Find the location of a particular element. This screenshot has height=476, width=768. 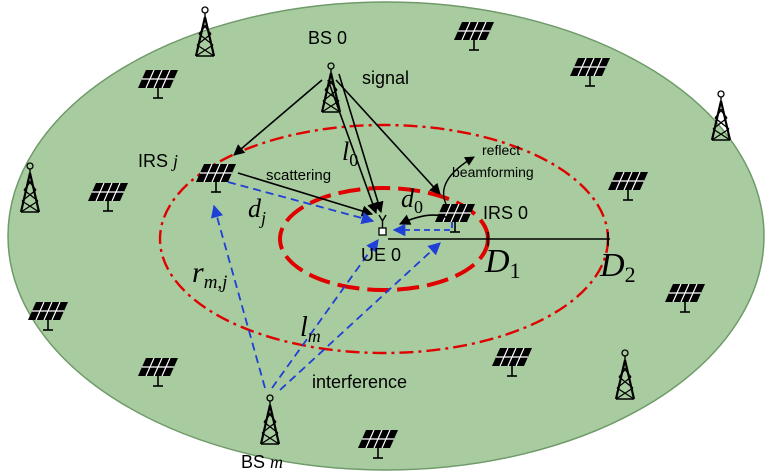

label-irsj-text: IRS is located at coordinates (155, 161).